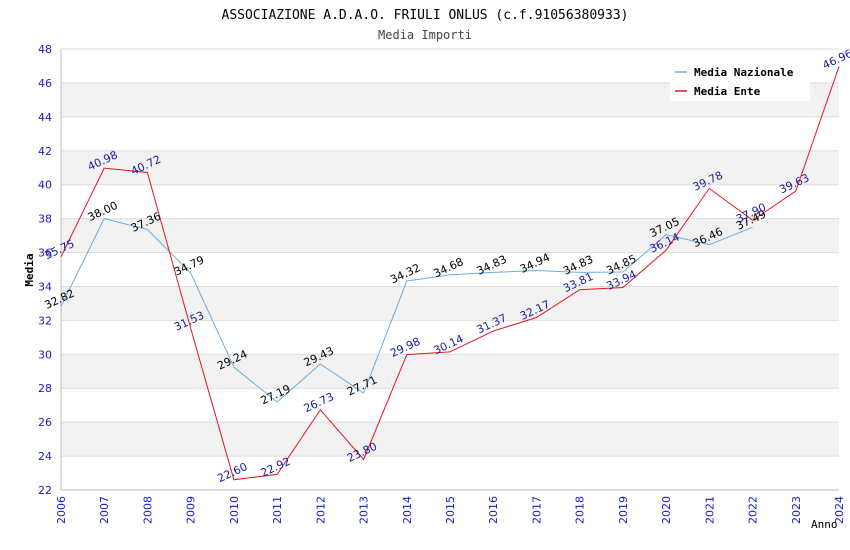 This screenshot has height=550, width=850. I want to click on x-tick-label: 2018, so click(580, 510).